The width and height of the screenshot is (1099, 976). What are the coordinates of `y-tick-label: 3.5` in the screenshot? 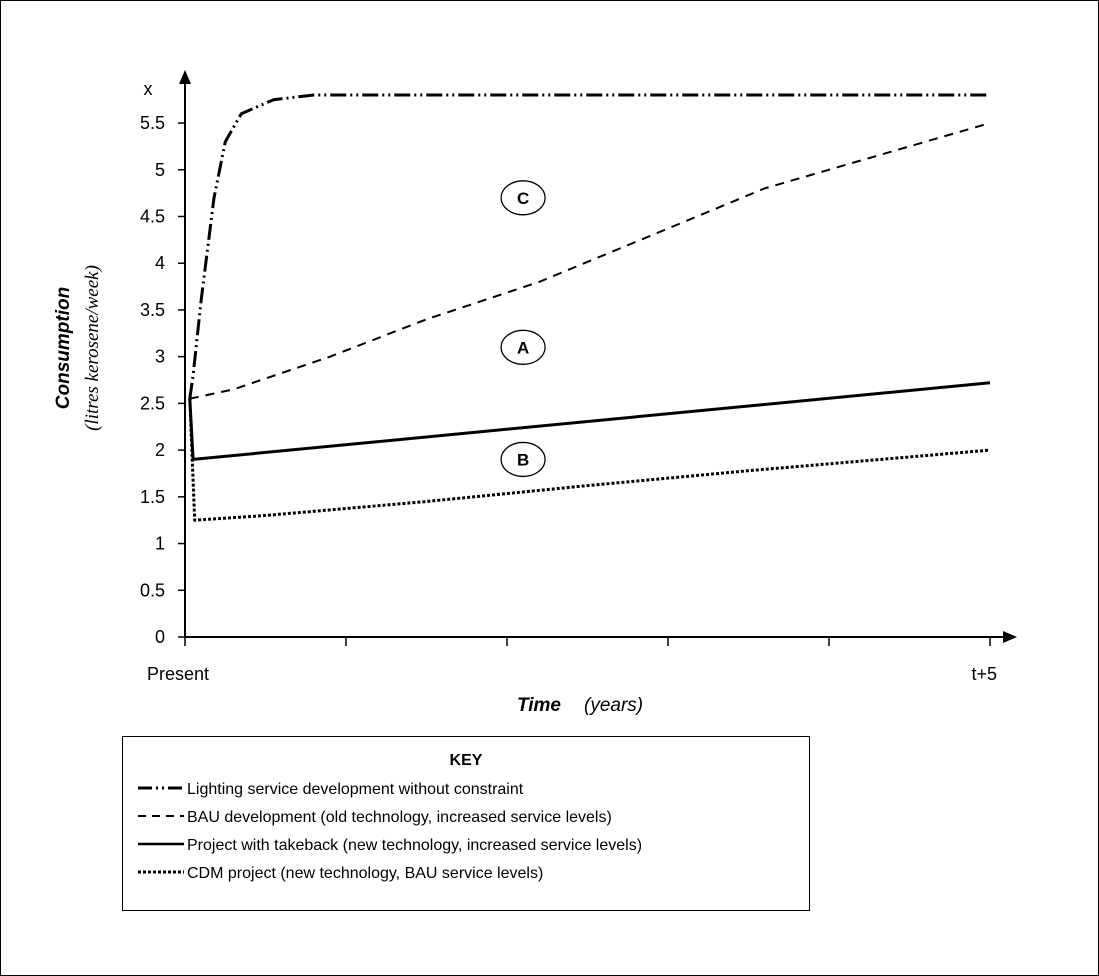 It's located at (152, 310).